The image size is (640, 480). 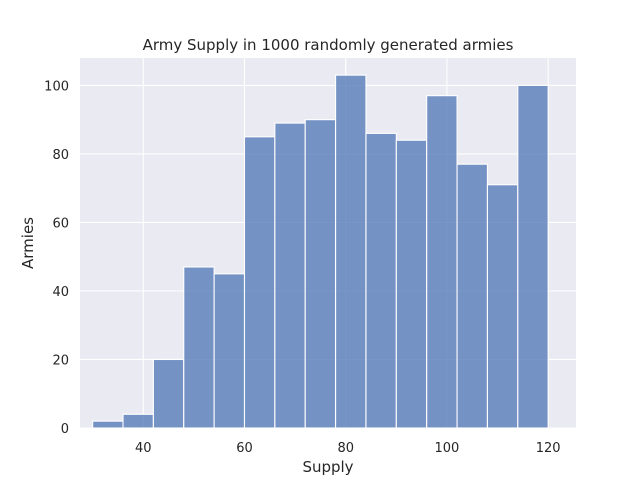 What do you see at coordinates (56, 258) in the screenshot?
I see `y-axis-ticks: 0 20 40 60 80 100` at bounding box center [56, 258].